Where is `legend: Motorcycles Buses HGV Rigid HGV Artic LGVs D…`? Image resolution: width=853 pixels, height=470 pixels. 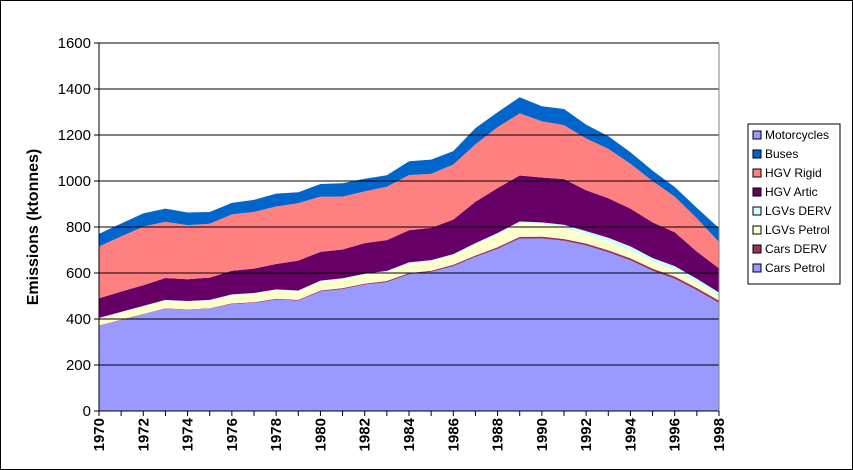 legend: Motorcycles Buses HGV Rigid HGV Artic LGVs D… is located at coordinates (794, 204).